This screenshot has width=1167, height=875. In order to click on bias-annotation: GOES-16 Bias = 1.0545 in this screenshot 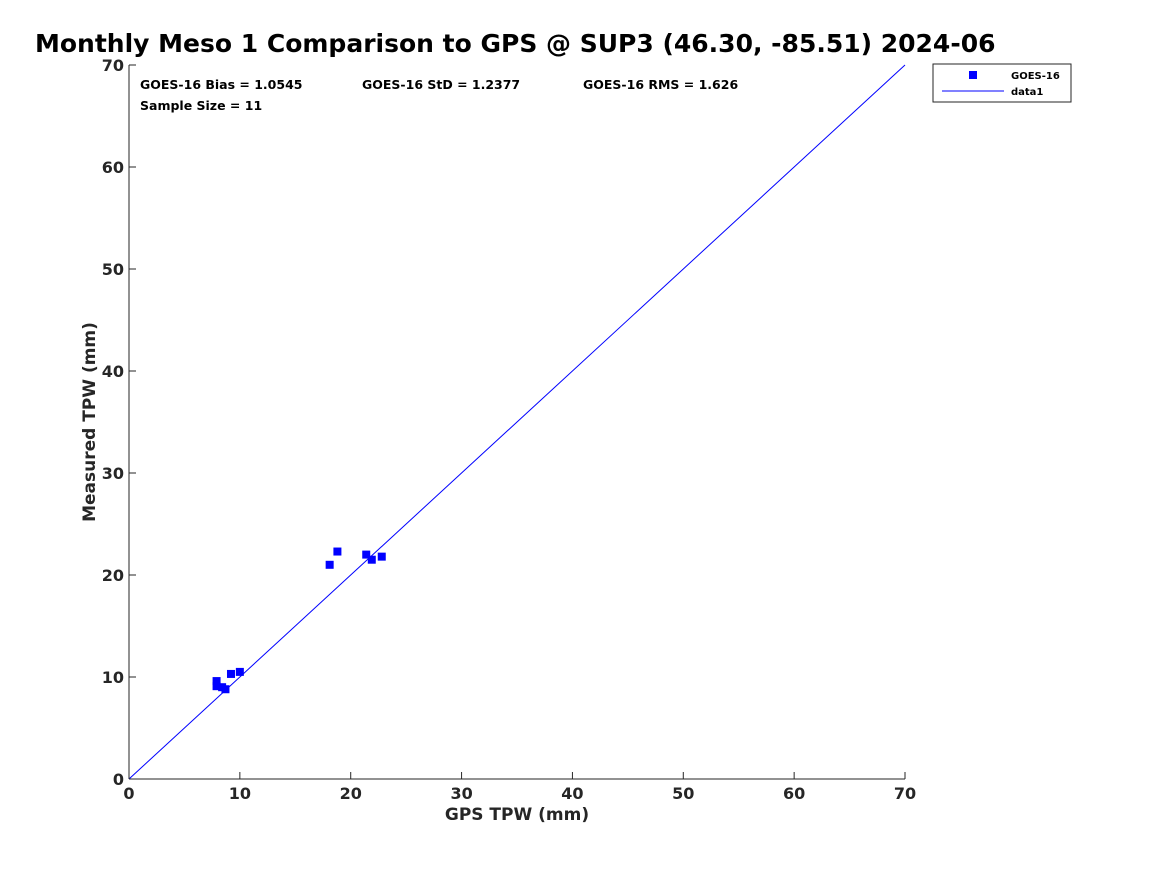, I will do `click(221, 84)`.